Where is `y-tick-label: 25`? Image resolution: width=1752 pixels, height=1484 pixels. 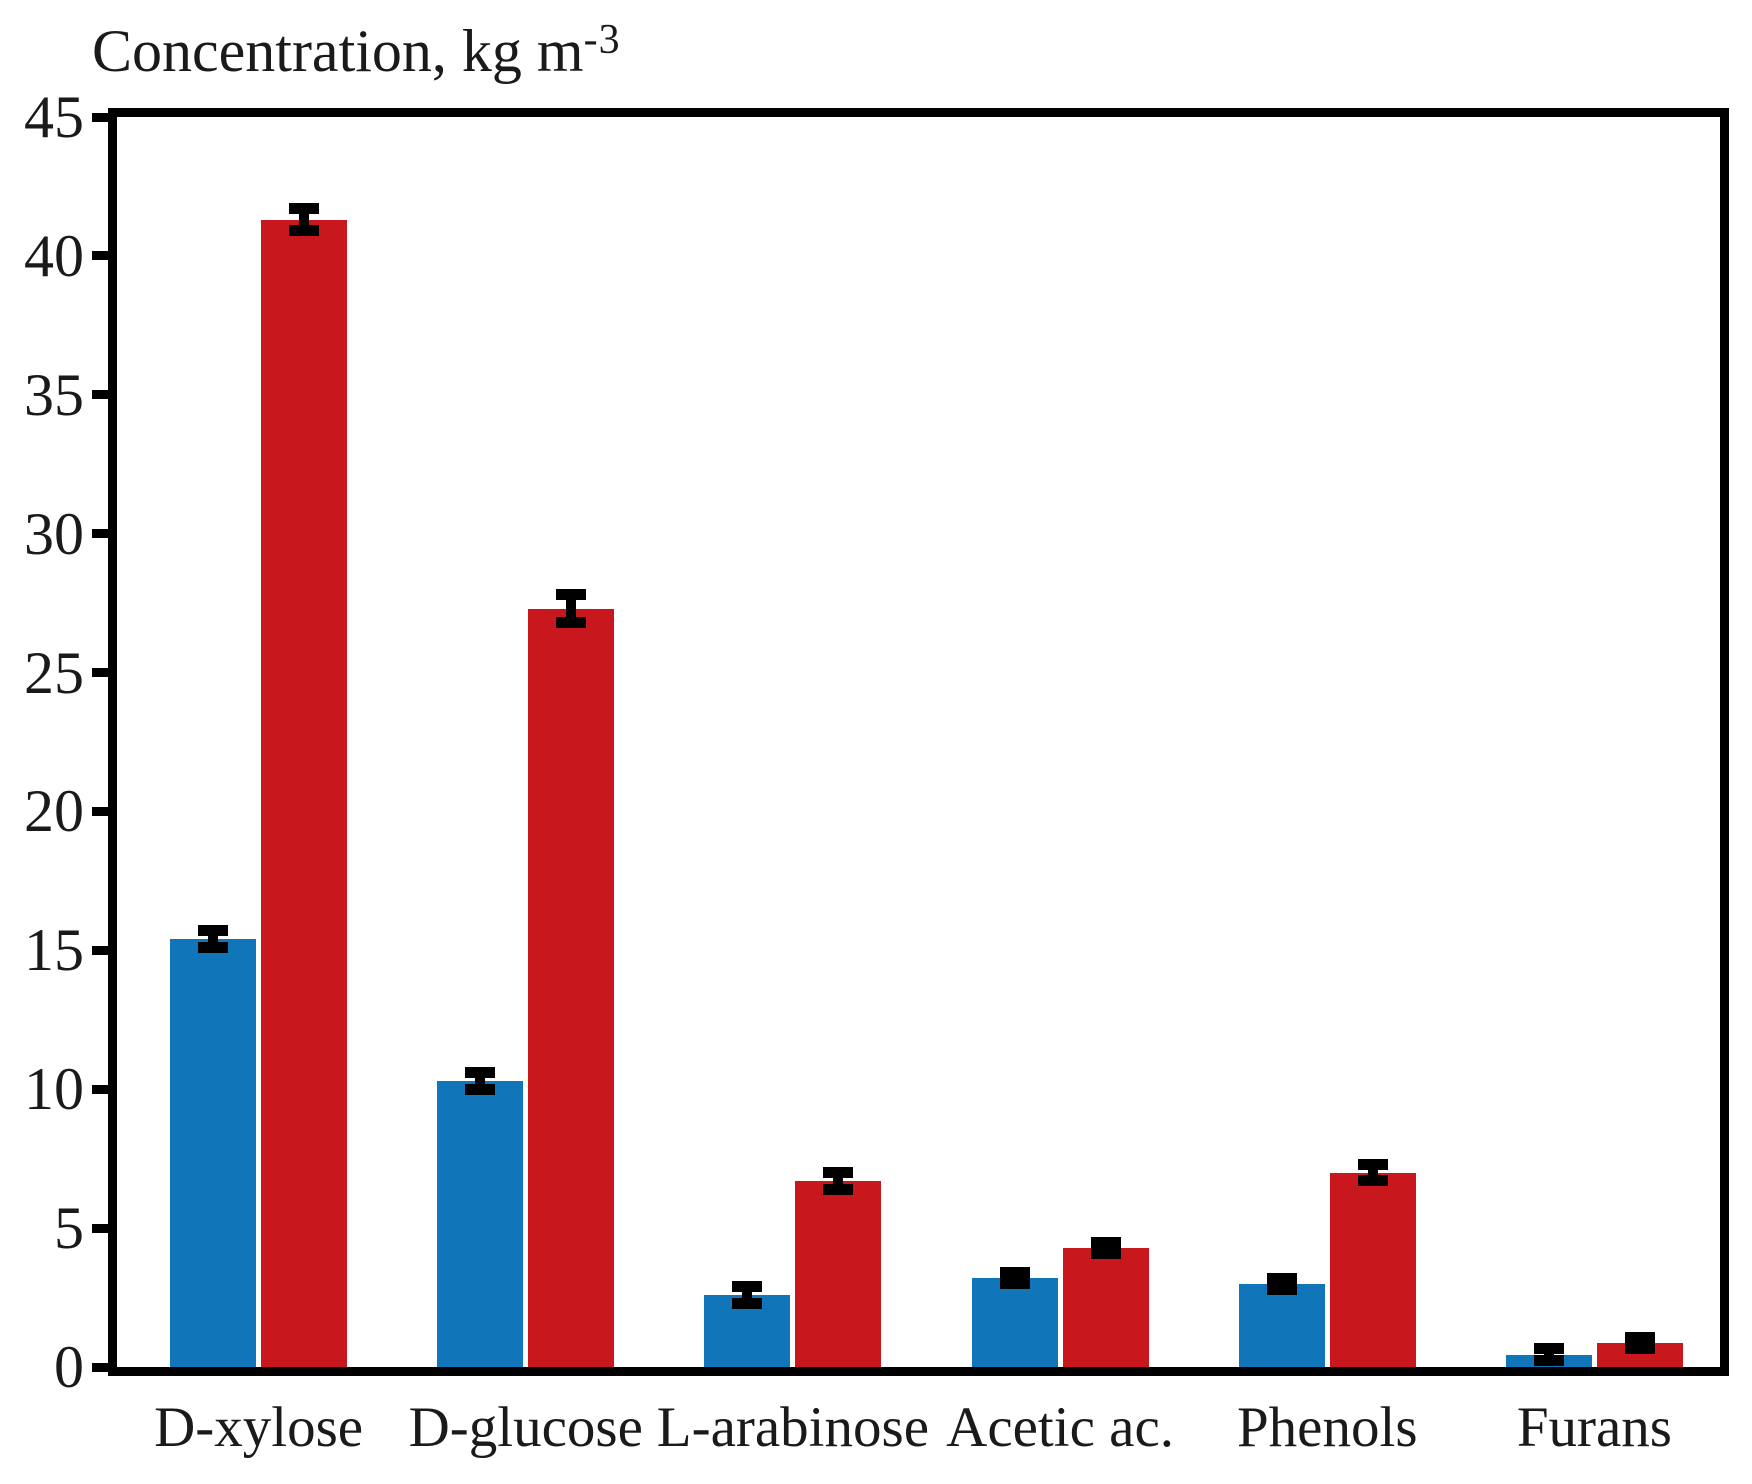 y-tick-label: 25 is located at coordinates (54, 672).